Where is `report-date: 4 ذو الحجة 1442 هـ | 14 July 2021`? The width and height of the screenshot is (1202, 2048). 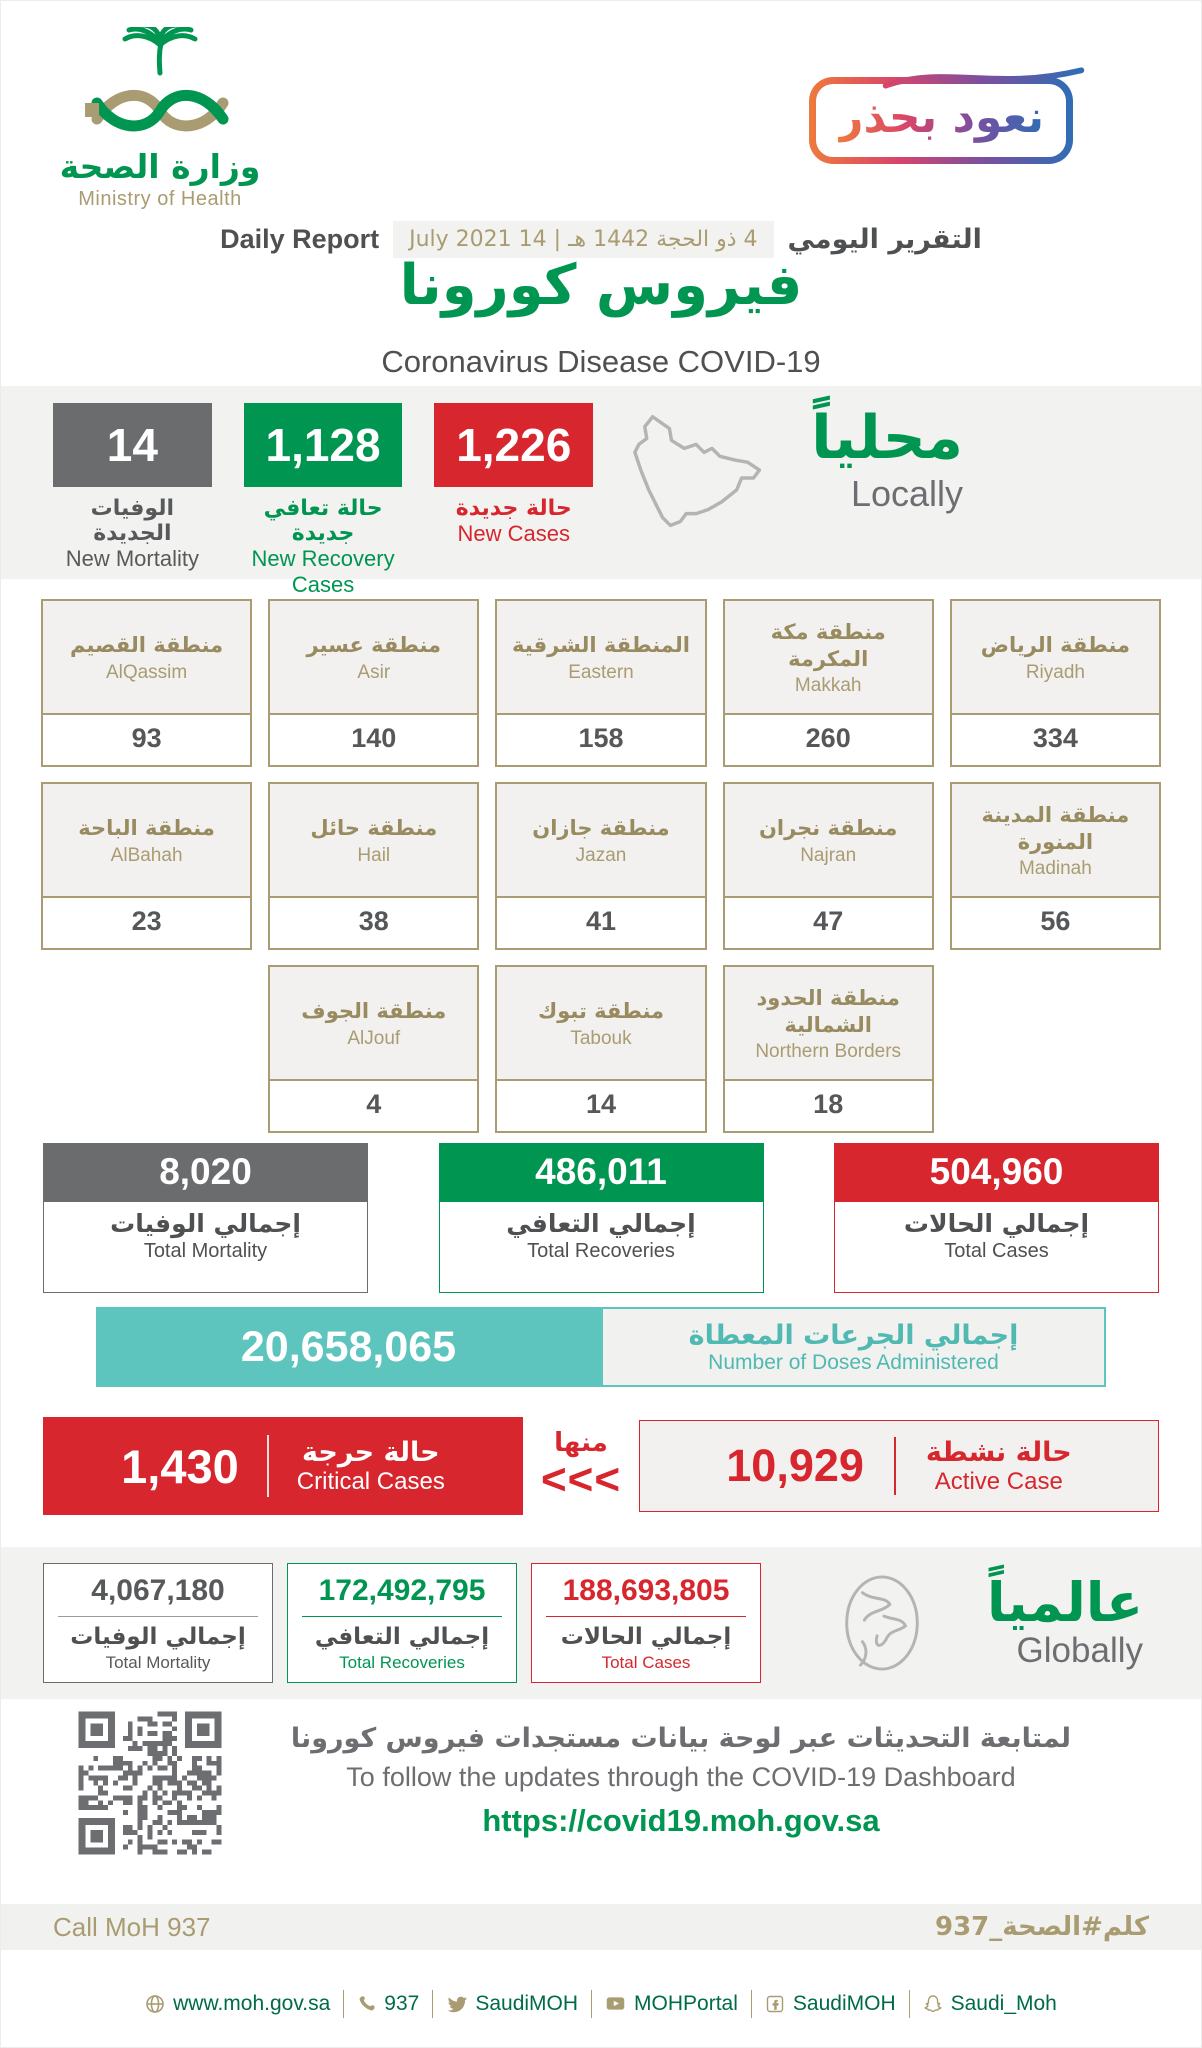 report-date: 4 ذو الحجة 1442 هـ | 14 July 2021 is located at coordinates (583, 239).